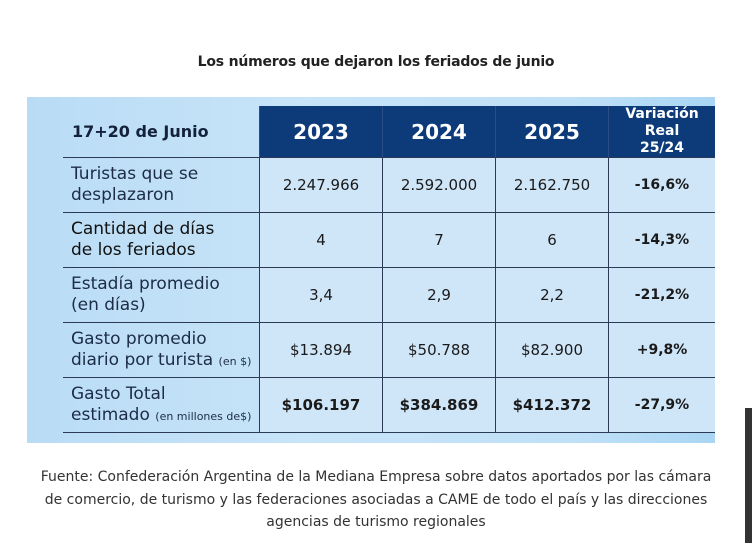 This screenshot has width=752, height=543. Describe the element at coordinates (552, 350) in the screenshot. I see `cell-2025: $82.900` at that location.